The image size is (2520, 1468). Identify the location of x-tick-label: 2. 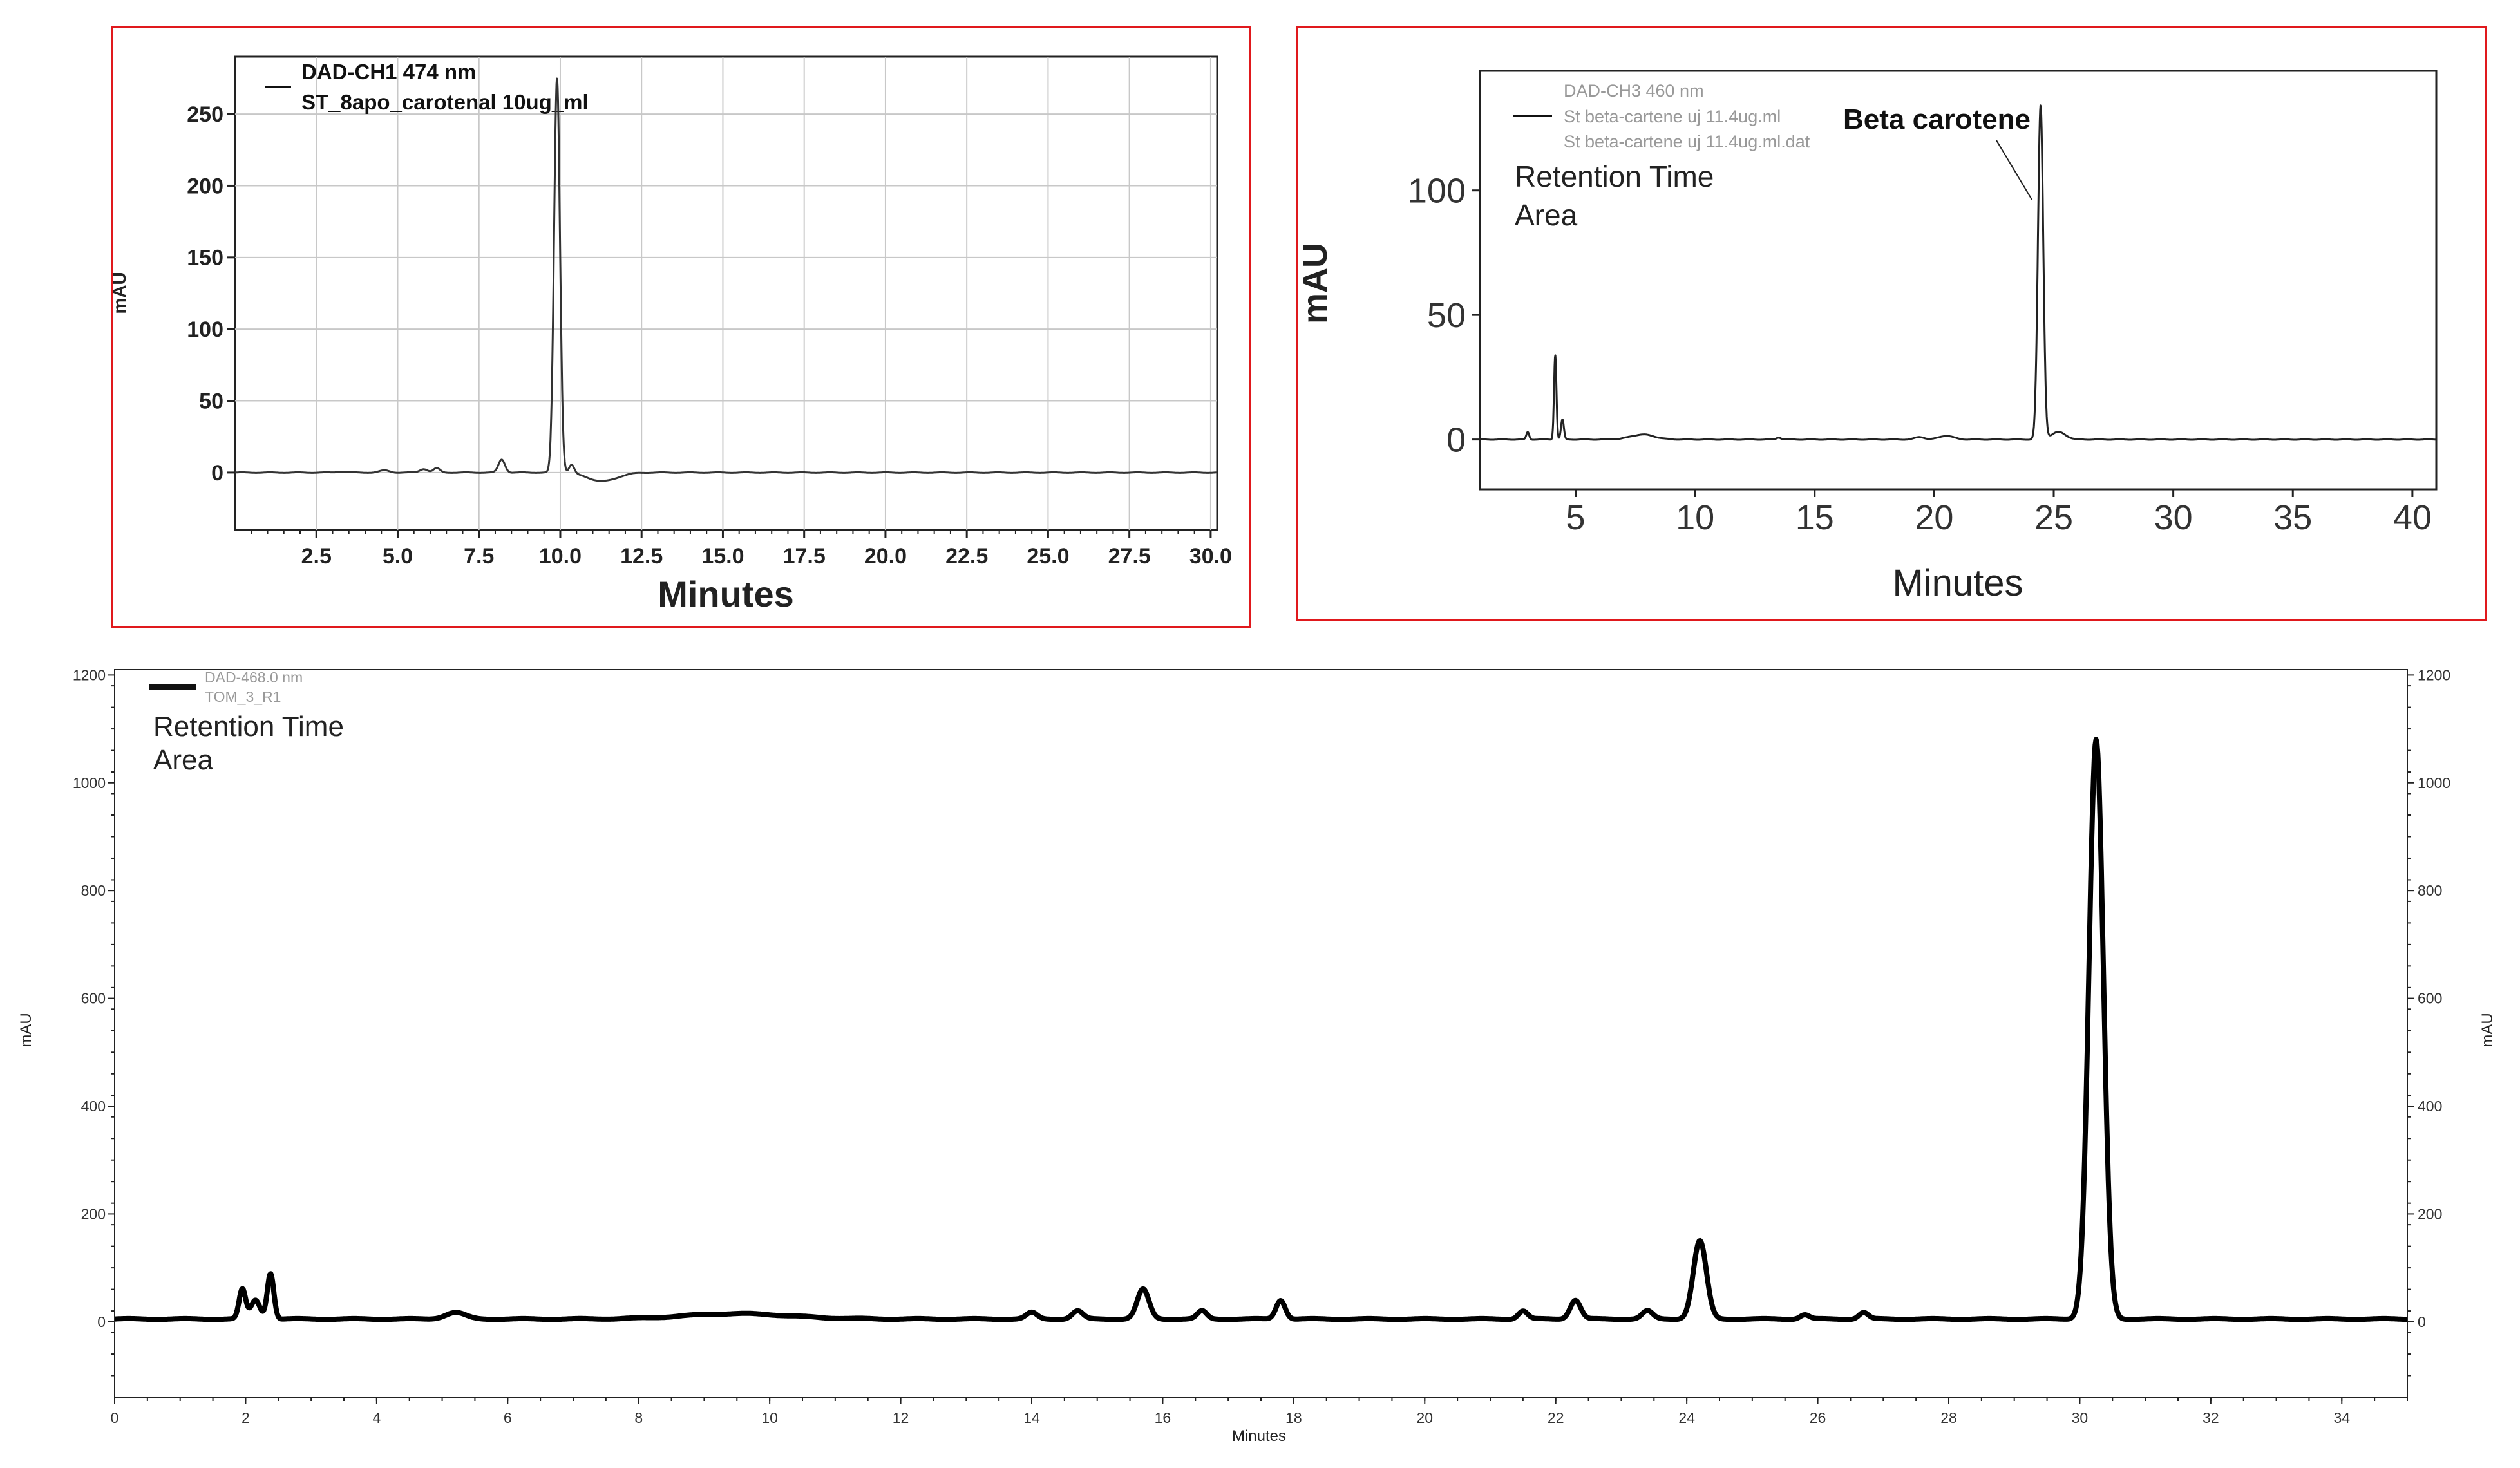
(246, 1417).